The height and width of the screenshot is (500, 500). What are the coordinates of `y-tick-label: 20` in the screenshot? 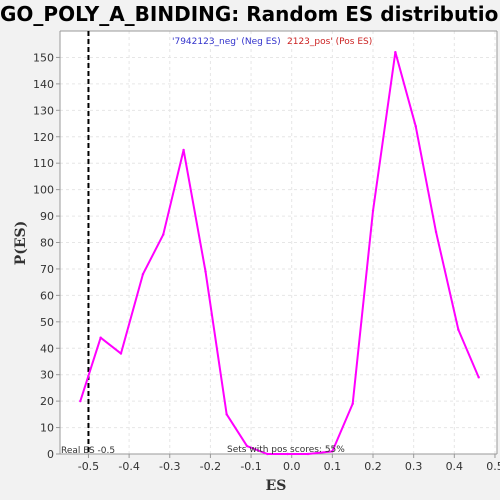 It's located at (47, 401).